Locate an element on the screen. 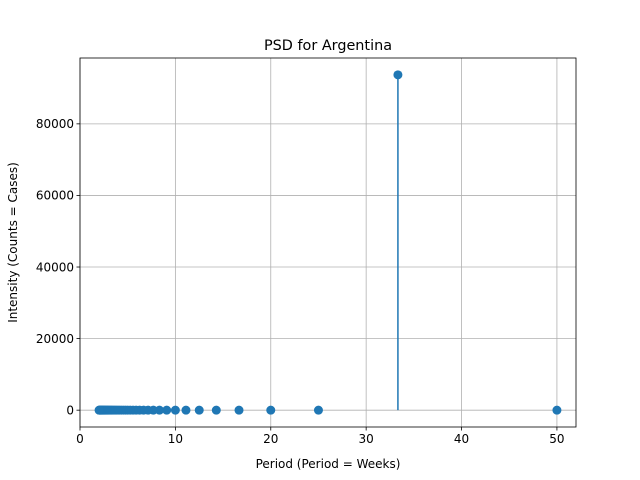 The image size is (640, 480). x-axis-ticks: 0 10 20 30 40 50 is located at coordinates (320, 436).